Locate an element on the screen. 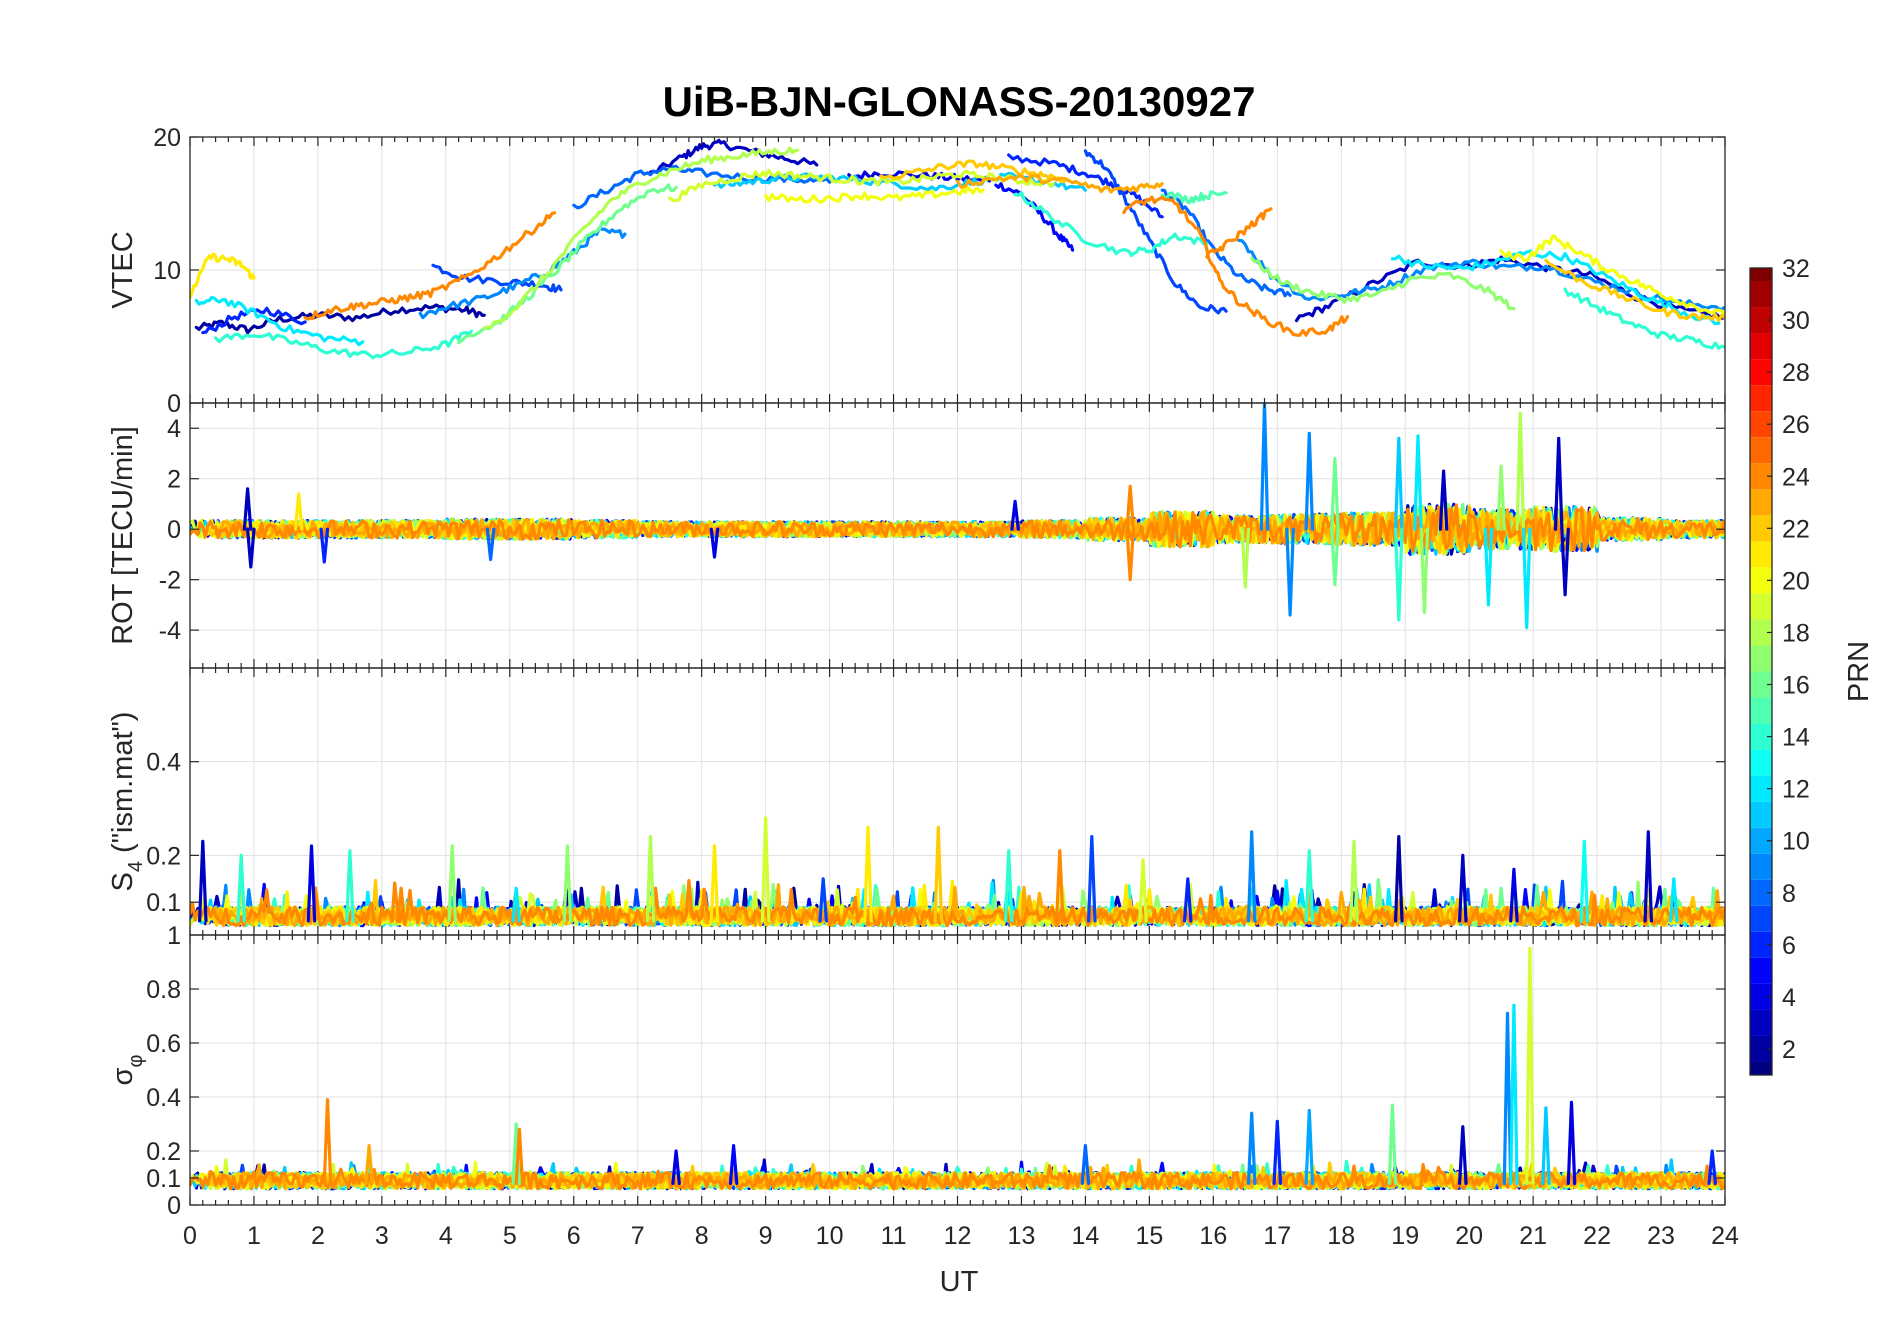 This screenshot has width=1902, height=1330. x-tick-label: 22 is located at coordinates (1597, 1236).